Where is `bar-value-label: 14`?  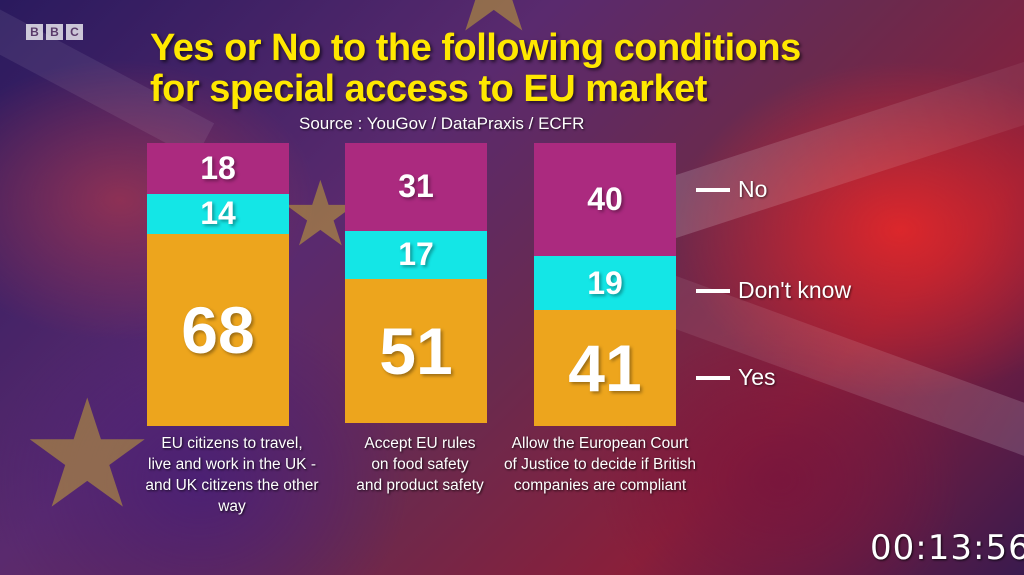 bar-value-label: 14 is located at coordinates (218, 213).